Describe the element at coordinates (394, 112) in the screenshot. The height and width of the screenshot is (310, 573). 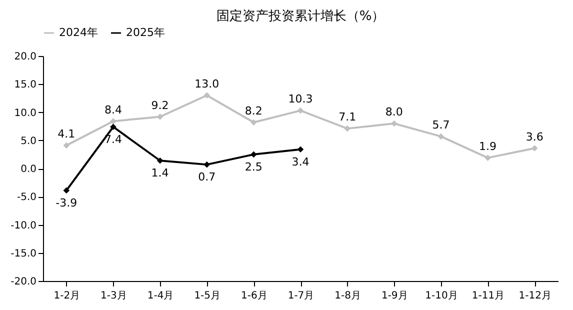
I see `data-label: 8.0` at that location.